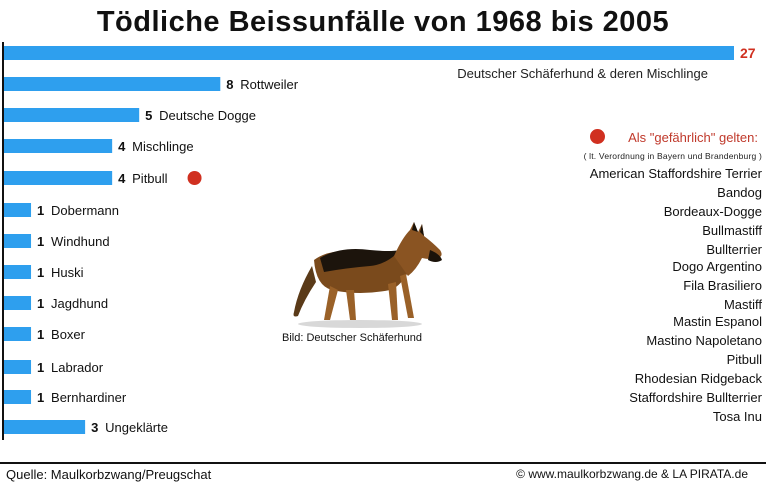  Describe the element at coordinates (739, 192) in the screenshot. I see `legend-item-bandog: Bandog` at that location.